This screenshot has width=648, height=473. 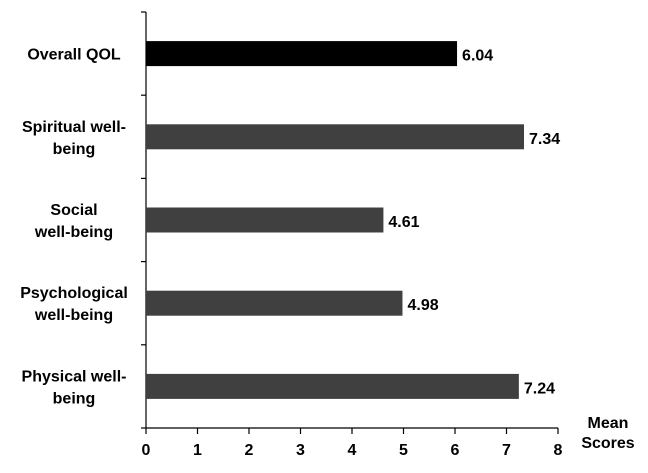 What do you see at coordinates (607, 433) in the screenshot?
I see `x-axis-title: Mean Scores` at bounding box center [607, 433].